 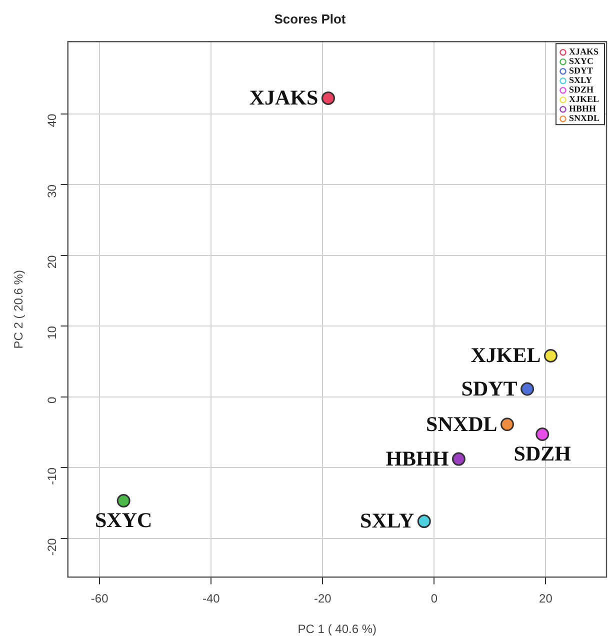 What do you see at coordinates (52, 476) in the screenshot?
I see `y-tick-label: -10` at bounding box center [52, 476].